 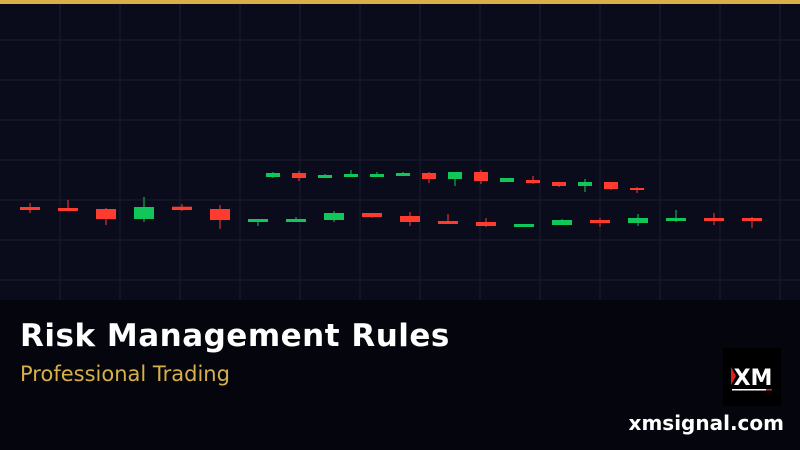 I want to click on svg-text: XM, so click(x=753, y=378).